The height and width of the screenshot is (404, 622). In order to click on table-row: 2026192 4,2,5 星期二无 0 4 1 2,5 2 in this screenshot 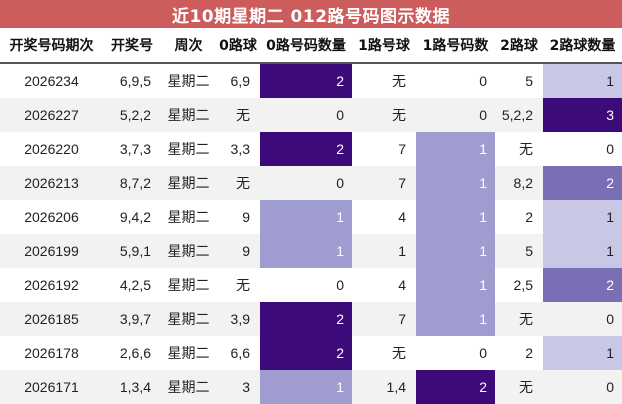, I will do `click(311, 285)`.